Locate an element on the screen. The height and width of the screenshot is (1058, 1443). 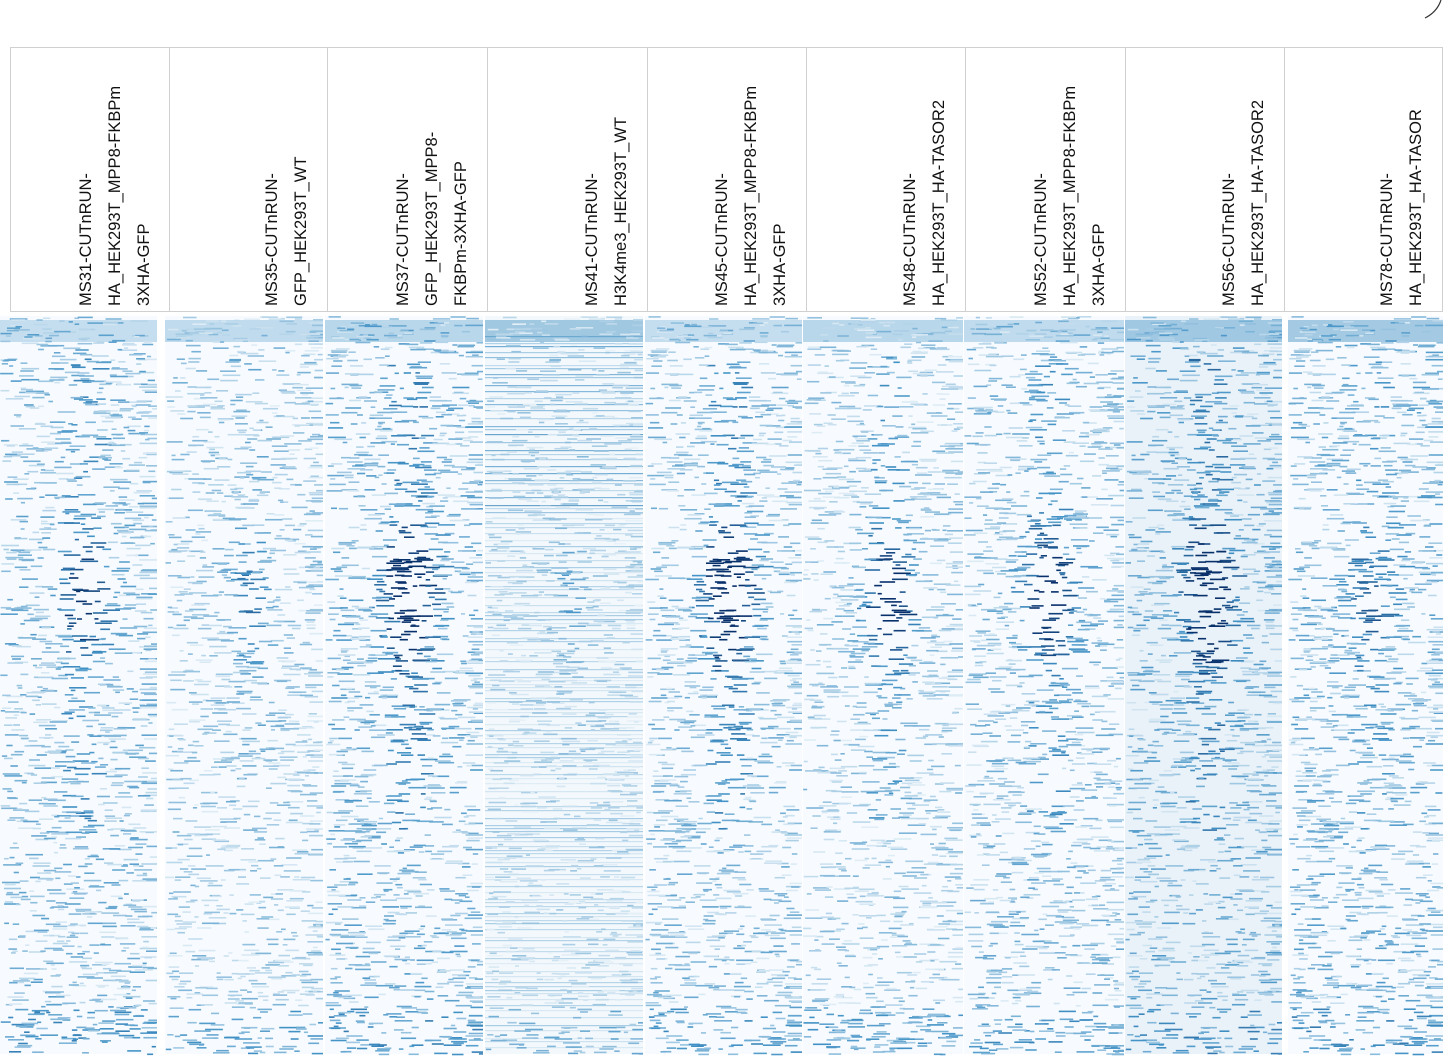
column-header-ms35: MS35-CUTnRUN- GFP_HEK293T_WT is located at coordinates (248, 179).